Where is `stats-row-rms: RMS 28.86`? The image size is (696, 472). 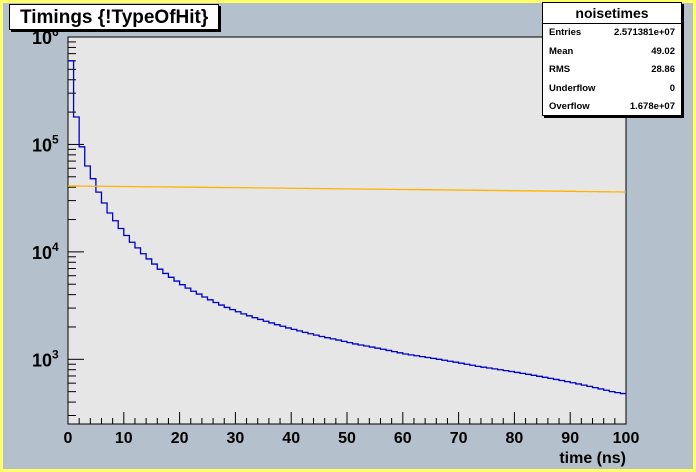
stats-row-rms: RMS 28.86 is located at coordinates (612, 70).